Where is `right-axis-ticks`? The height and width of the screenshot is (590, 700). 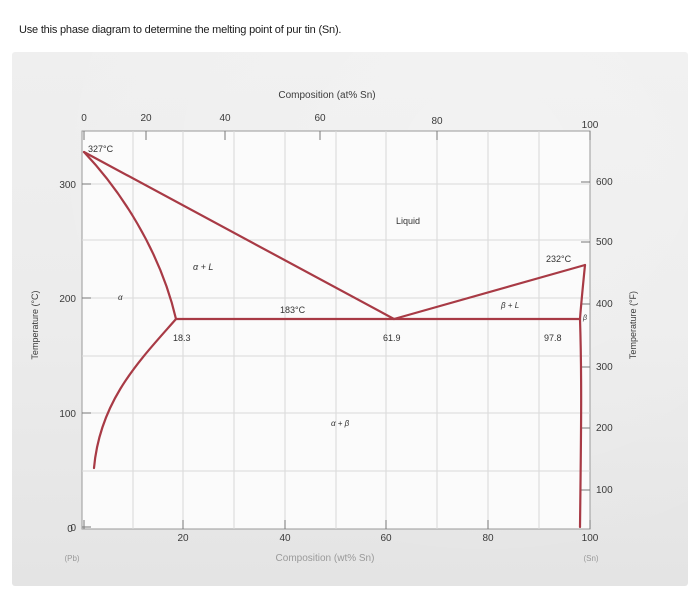
right-axis-ticks is located at coordinates (585, 336).